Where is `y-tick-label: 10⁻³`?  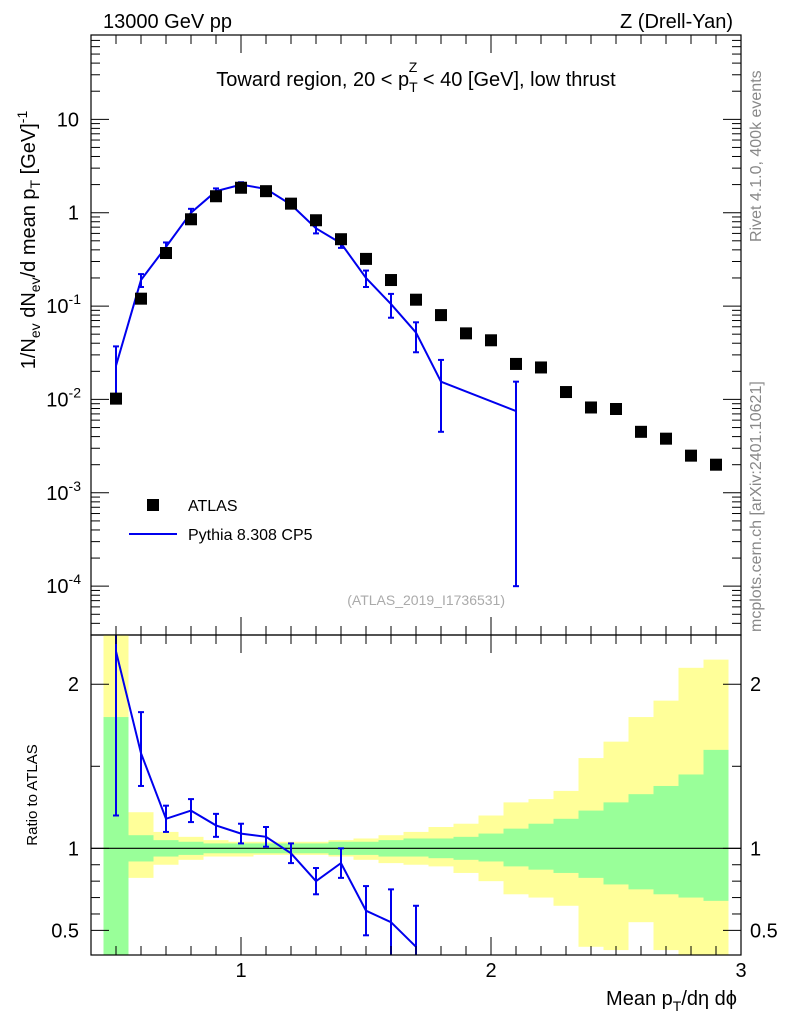 y-tick-label: 10⁻³ is located at coordinates (63, 491).